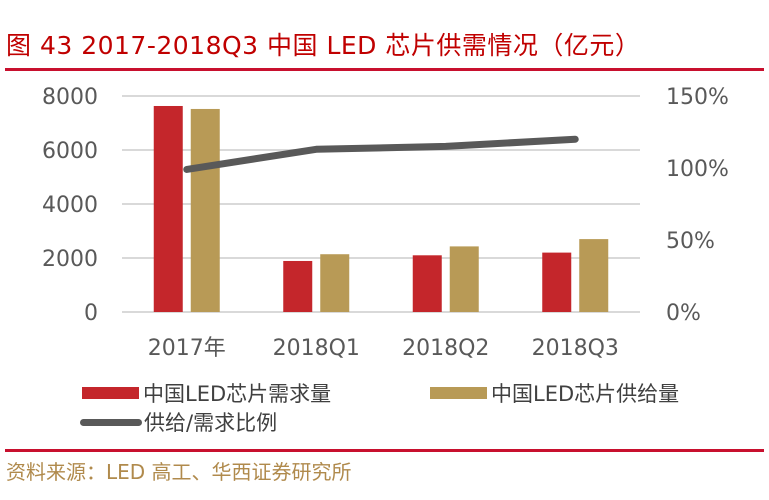  I want to click on left-tick-label: 2000, so click(70, 259).